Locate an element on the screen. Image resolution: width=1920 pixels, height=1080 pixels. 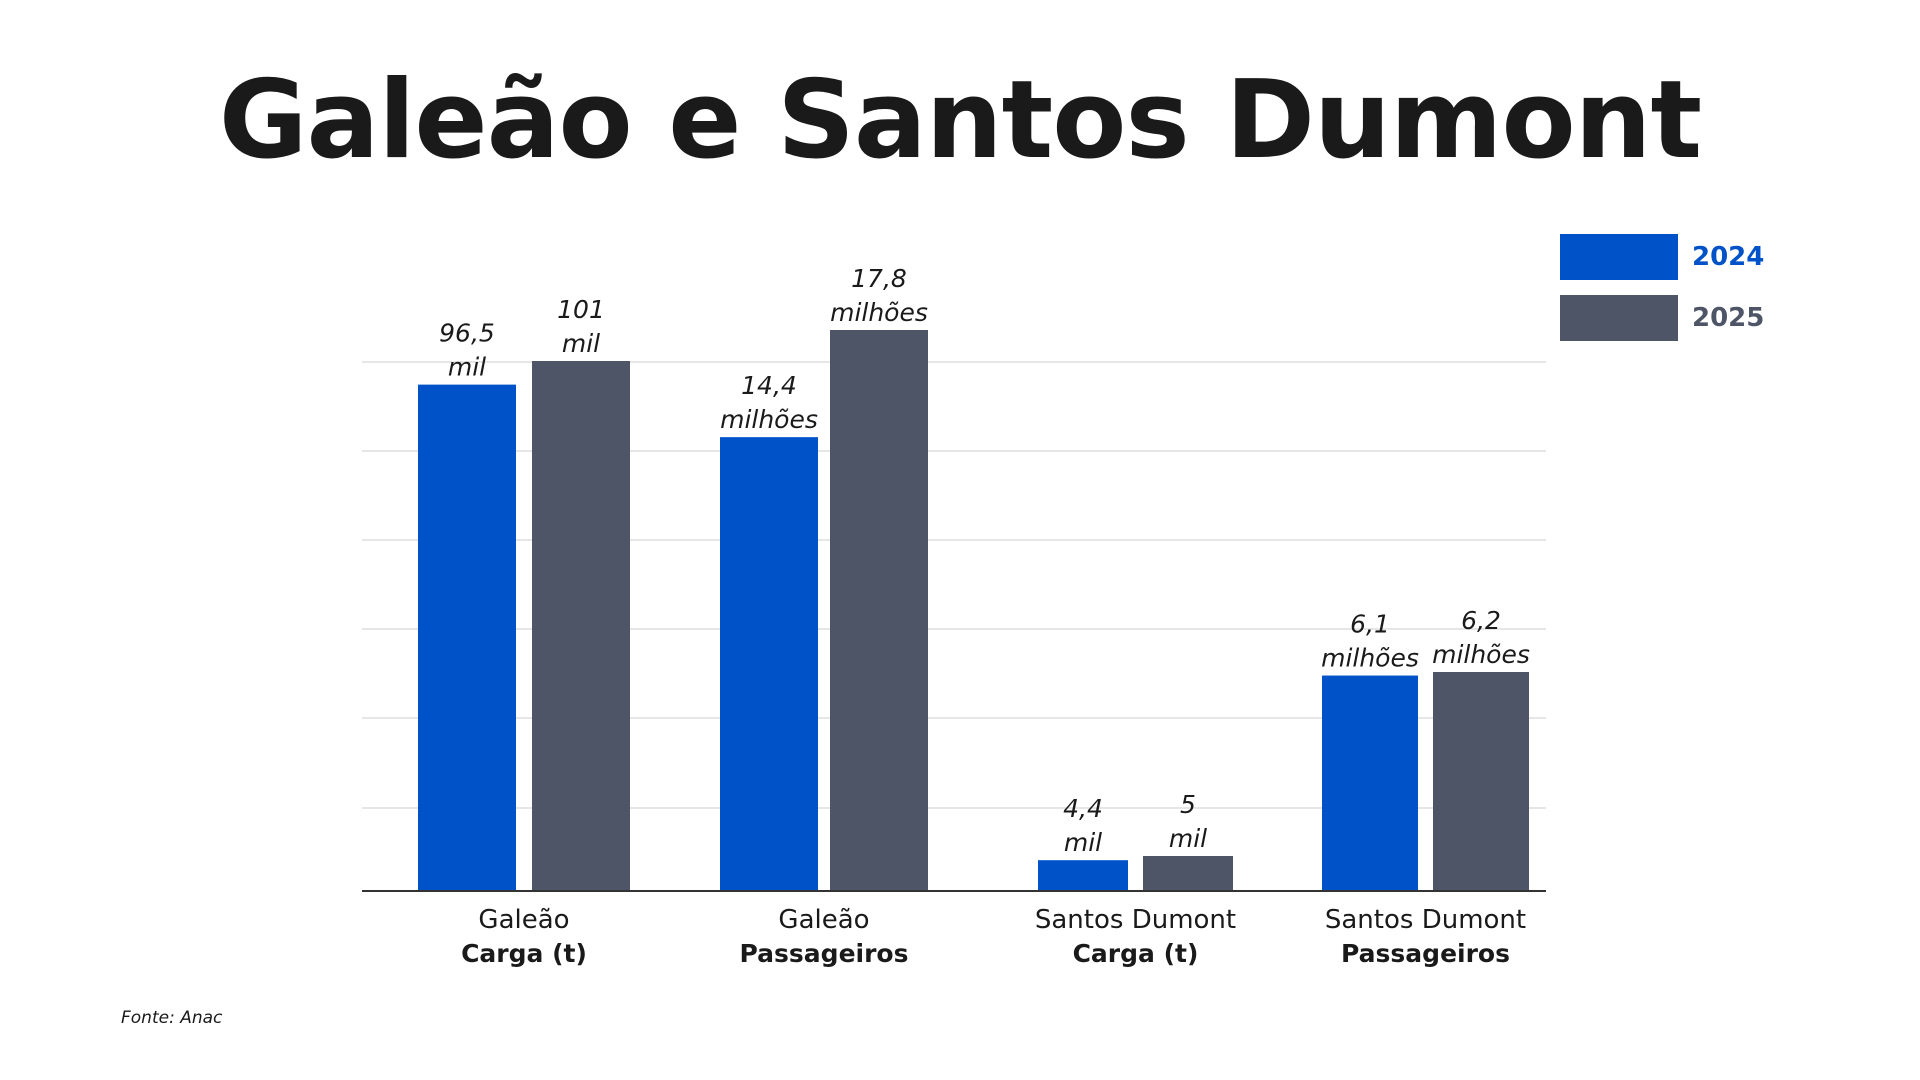
legend-label-2024: 2024 is located at coordinates (1728, 257).